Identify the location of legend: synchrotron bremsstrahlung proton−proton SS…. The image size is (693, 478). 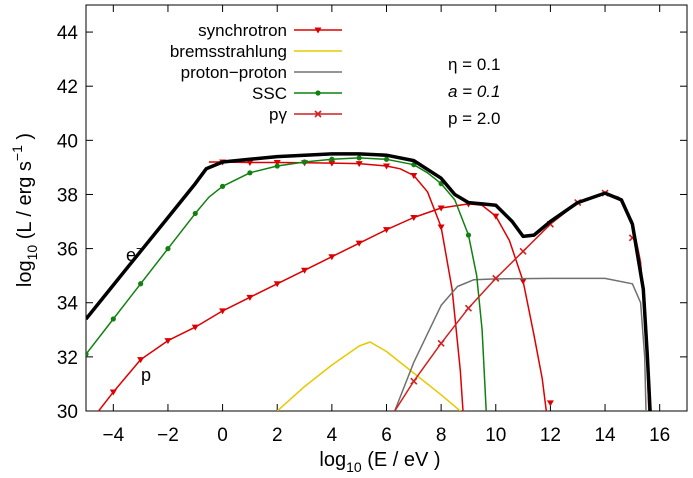
(256, 72).